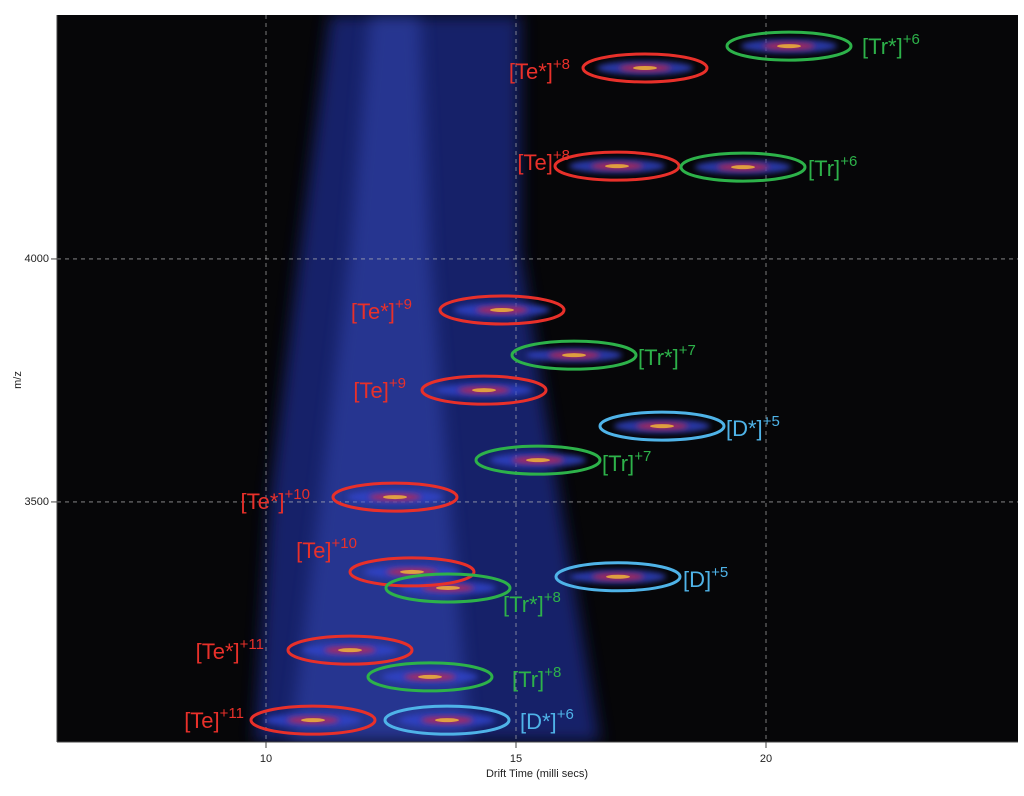 Image resolution: width=1024 pixels, height=796 pixels. I want to click on annotation-label: [Te*]+8, so click(539, 70).